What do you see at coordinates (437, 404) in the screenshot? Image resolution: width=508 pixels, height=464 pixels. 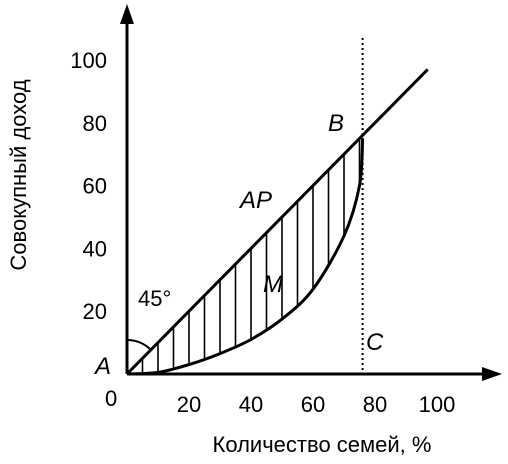 I see `x-tick-100: 100` at bounding box center [437, 404].